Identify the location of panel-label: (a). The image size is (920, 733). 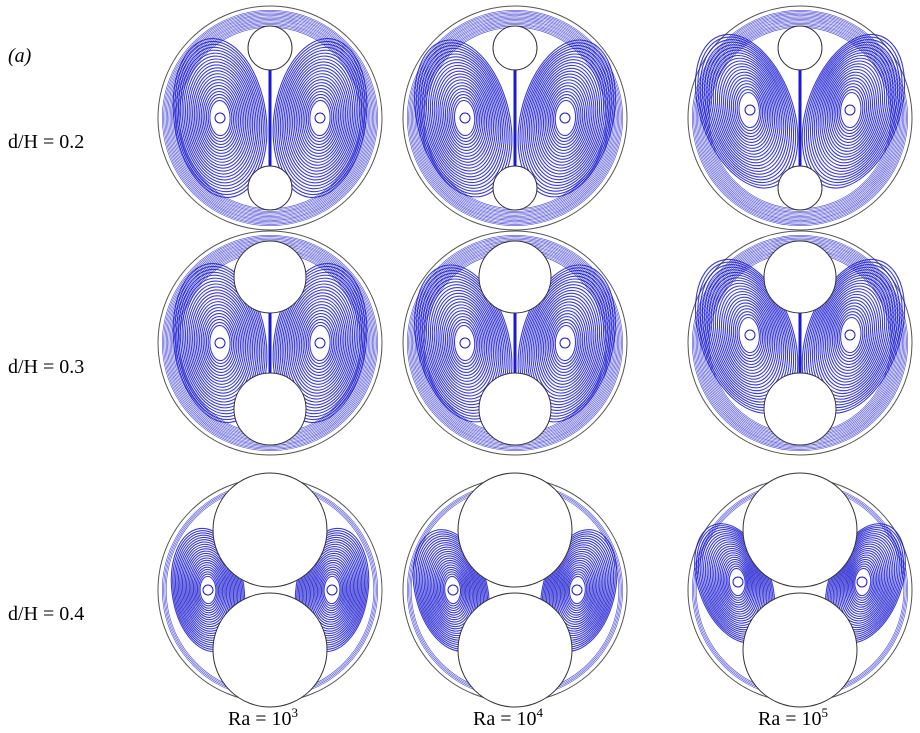
(20, 56).